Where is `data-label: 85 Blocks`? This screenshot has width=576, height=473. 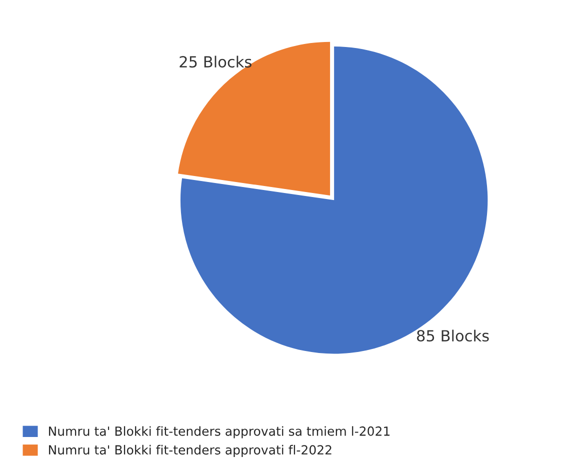 data-label: 85 Blocks is located at coordinates (453, 336).